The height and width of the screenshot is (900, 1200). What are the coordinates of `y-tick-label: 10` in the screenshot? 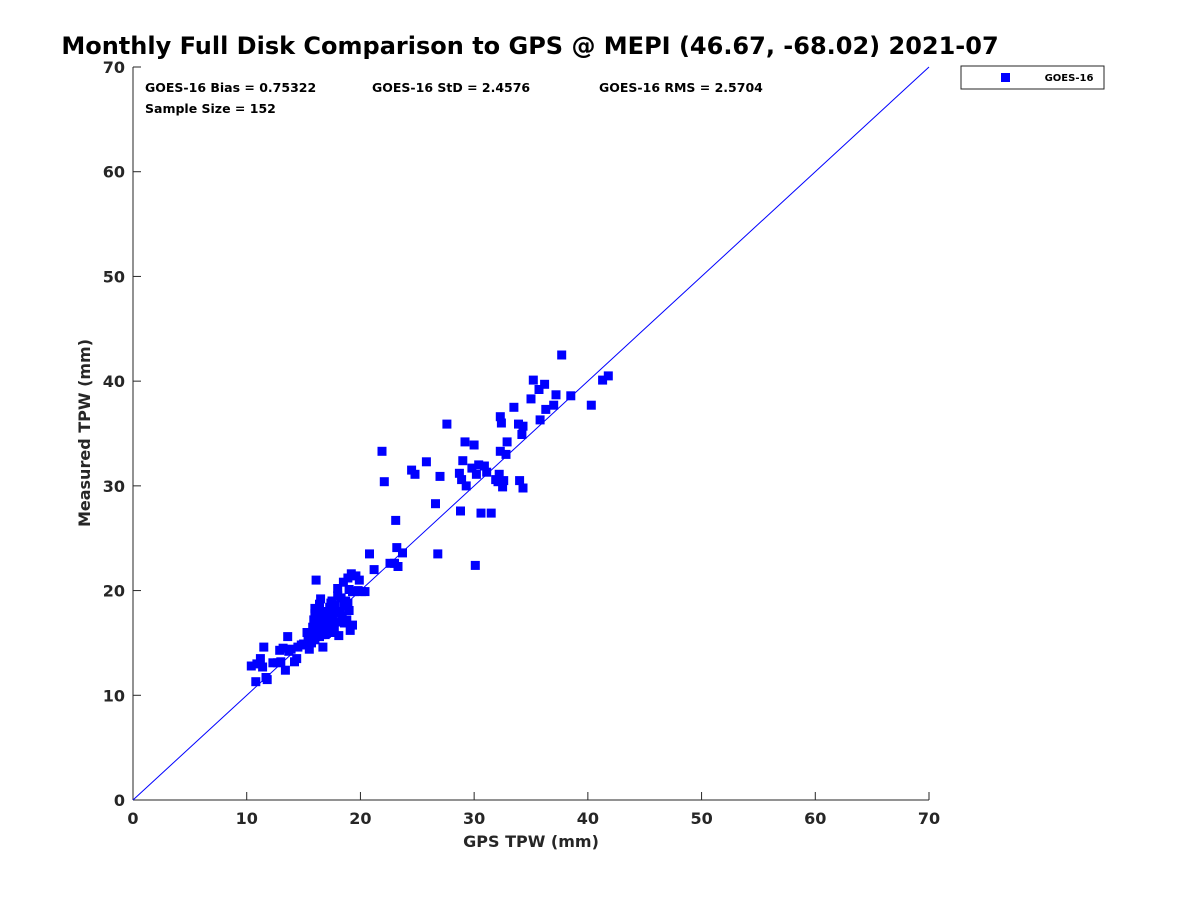 It's located at (114, 695).